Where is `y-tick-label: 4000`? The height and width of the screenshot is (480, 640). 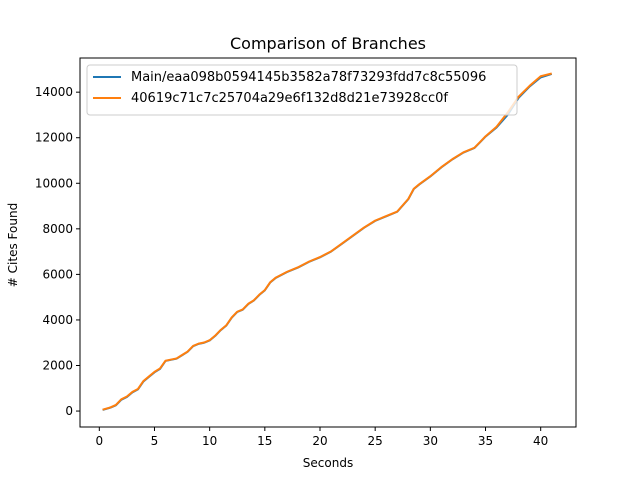 y-tick-label: 4000 is located at coordinates (57, 320).